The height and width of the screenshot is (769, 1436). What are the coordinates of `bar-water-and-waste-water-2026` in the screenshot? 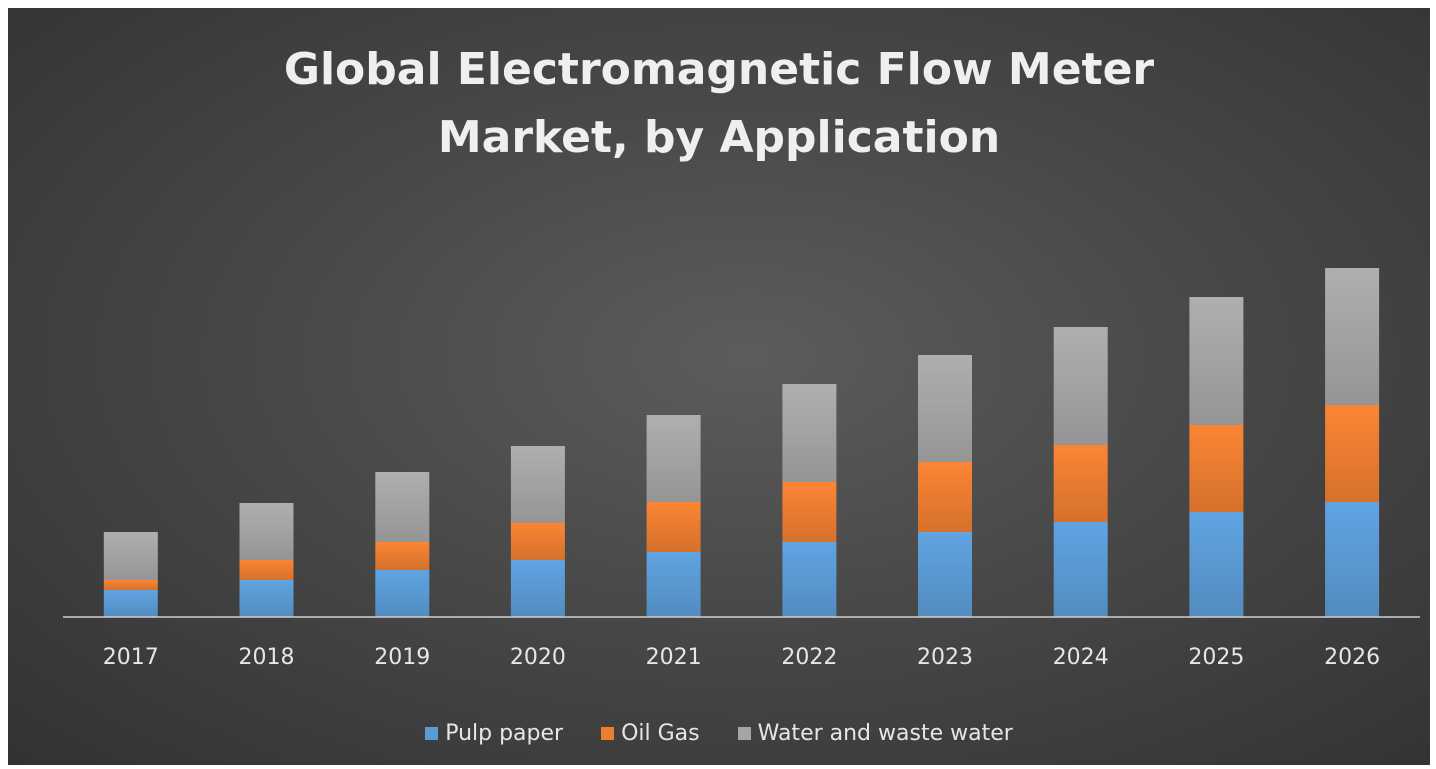 It's located at (1352, 336).